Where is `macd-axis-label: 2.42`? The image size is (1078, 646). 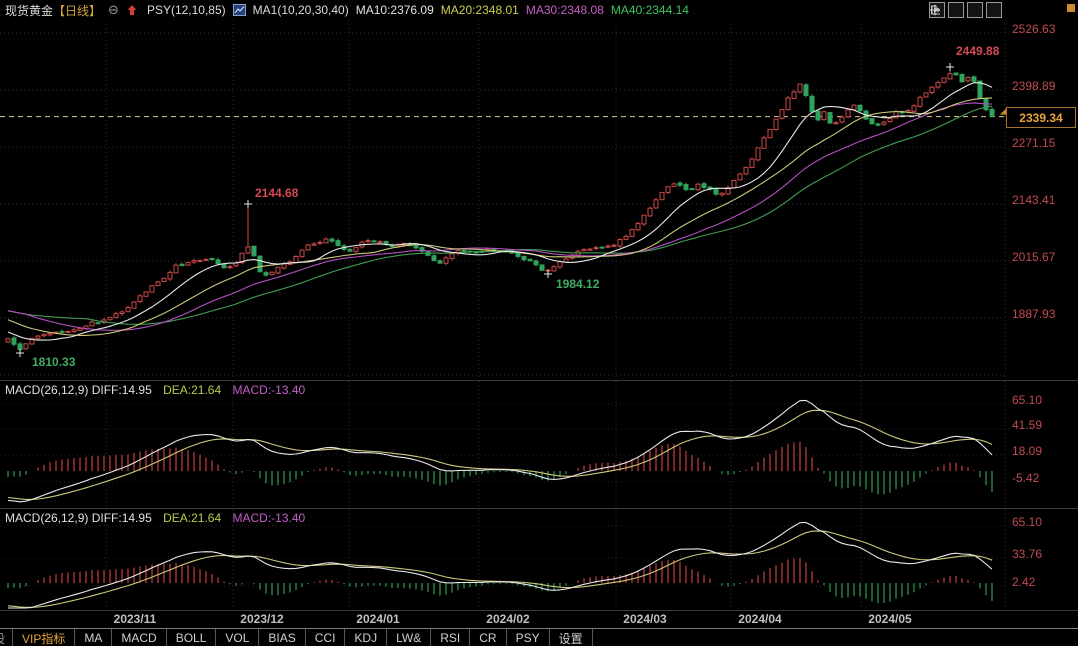 macd-axis-label: 2.42 is located at coordinates (1024, 582).